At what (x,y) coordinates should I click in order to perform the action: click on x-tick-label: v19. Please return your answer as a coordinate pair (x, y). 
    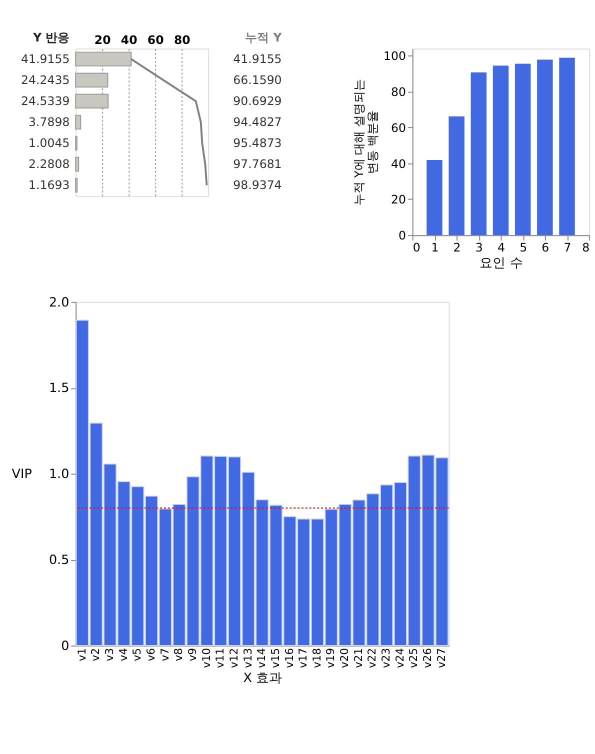
    Looking at the image, I should click on (331, 658).